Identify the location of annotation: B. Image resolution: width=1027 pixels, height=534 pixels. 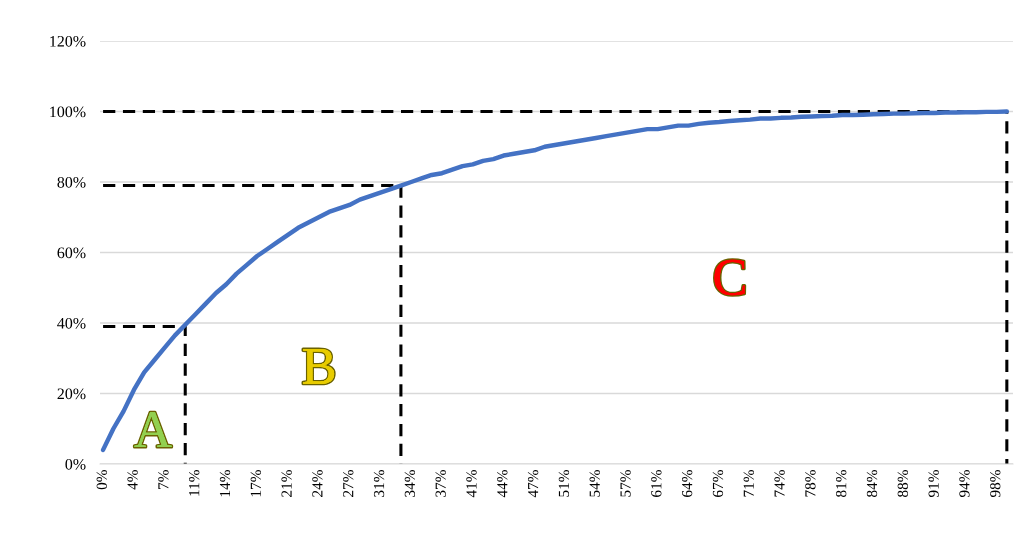
(319, 366).